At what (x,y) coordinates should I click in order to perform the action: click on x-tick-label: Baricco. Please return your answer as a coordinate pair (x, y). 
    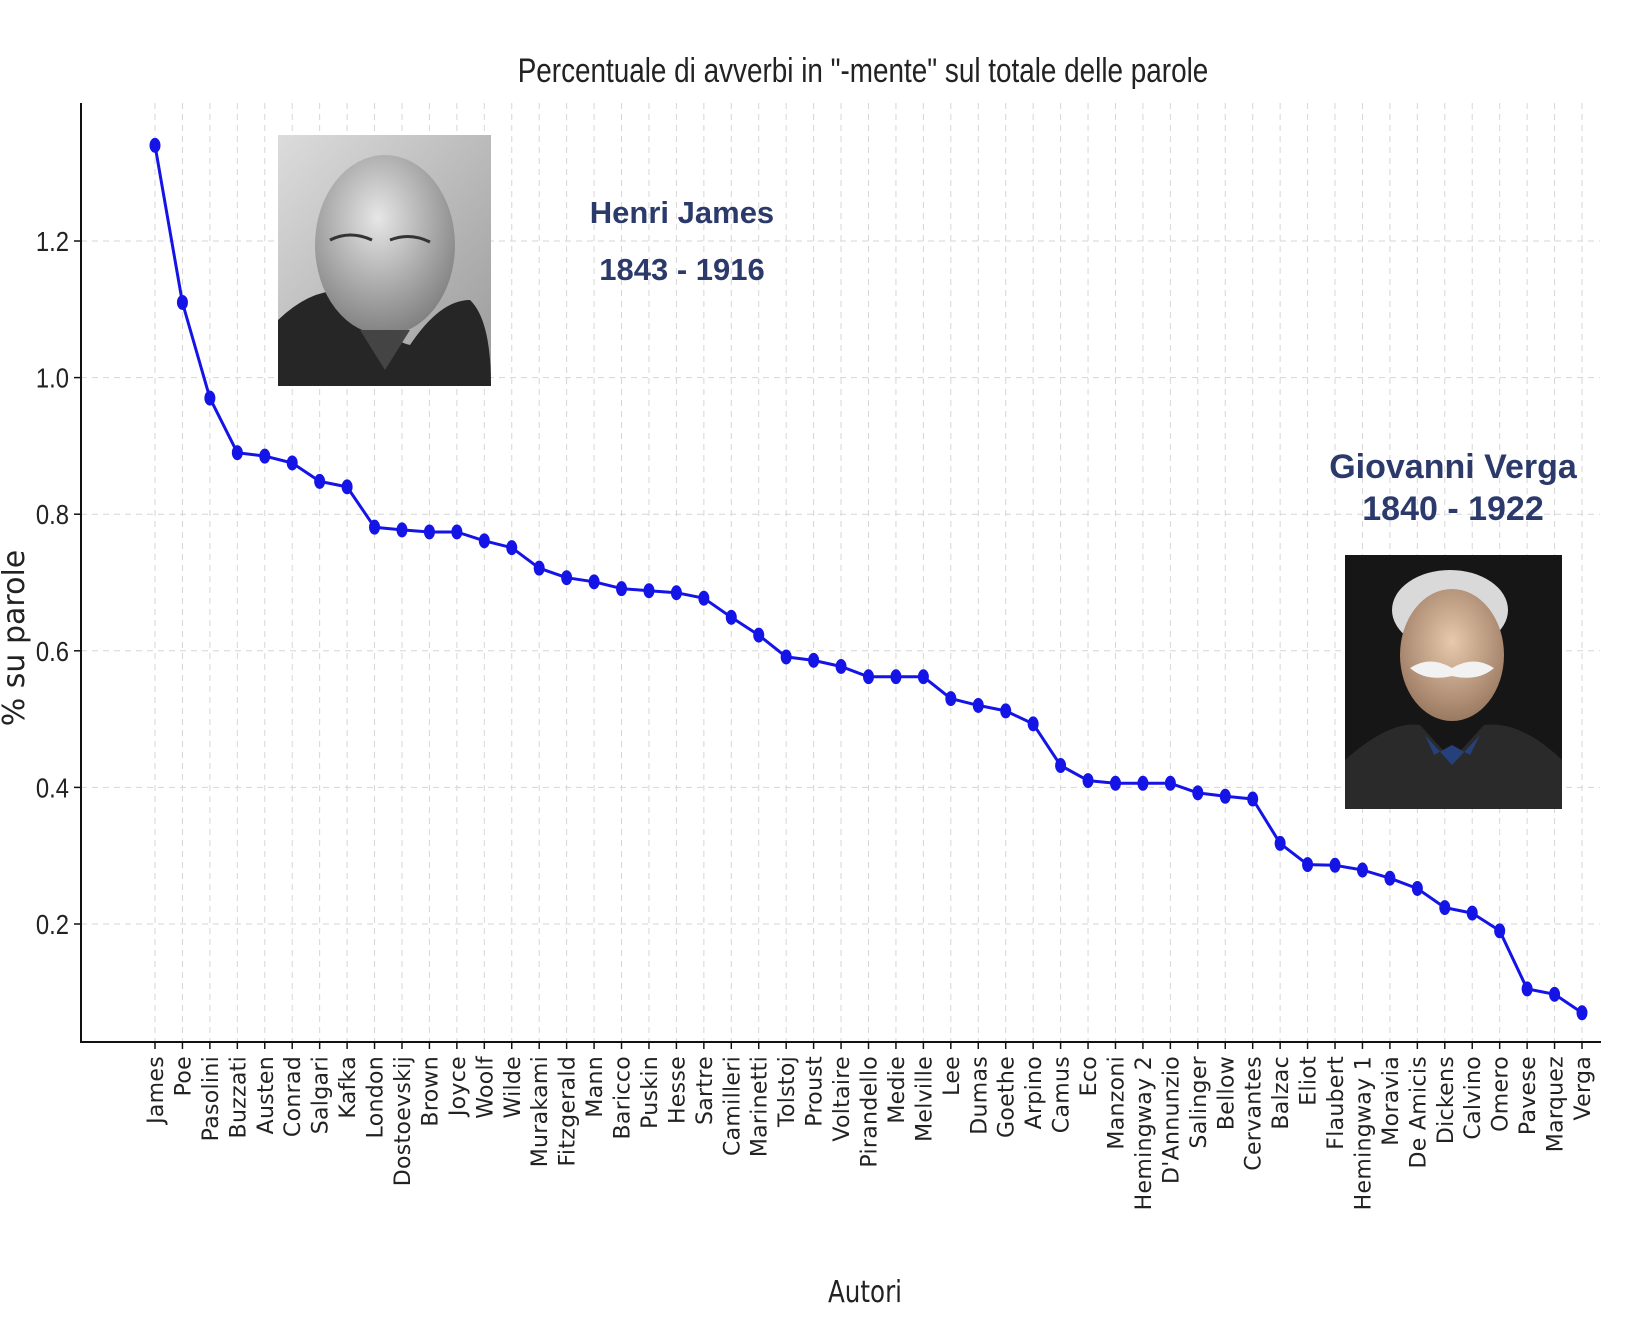
    Looking at the image, I should click on (623, 1097).